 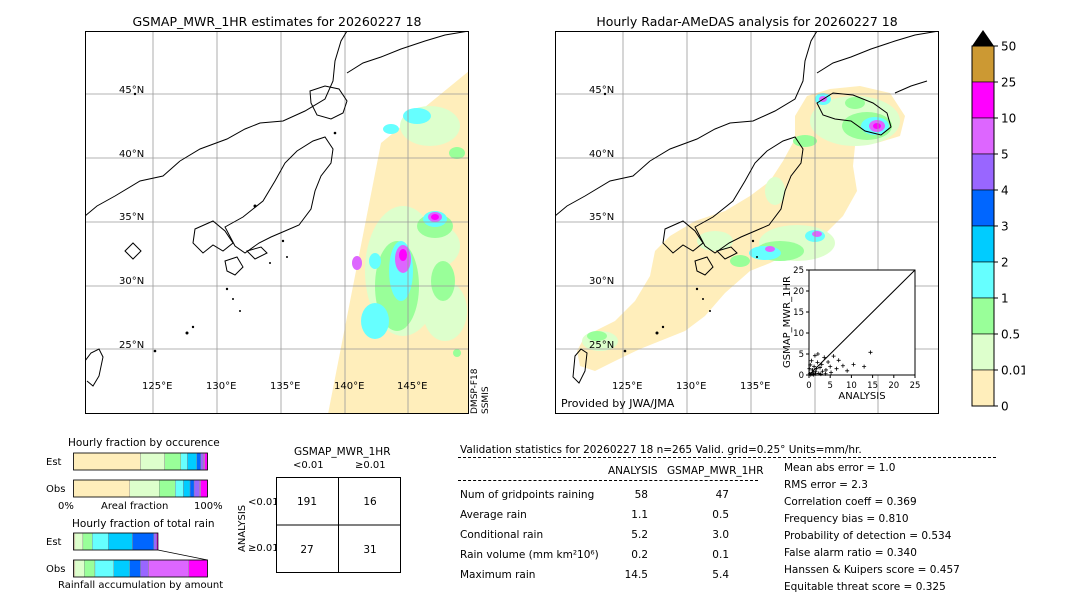 I want to click on validation-row-gsmap: 0.5, so click(x=720, y=515).